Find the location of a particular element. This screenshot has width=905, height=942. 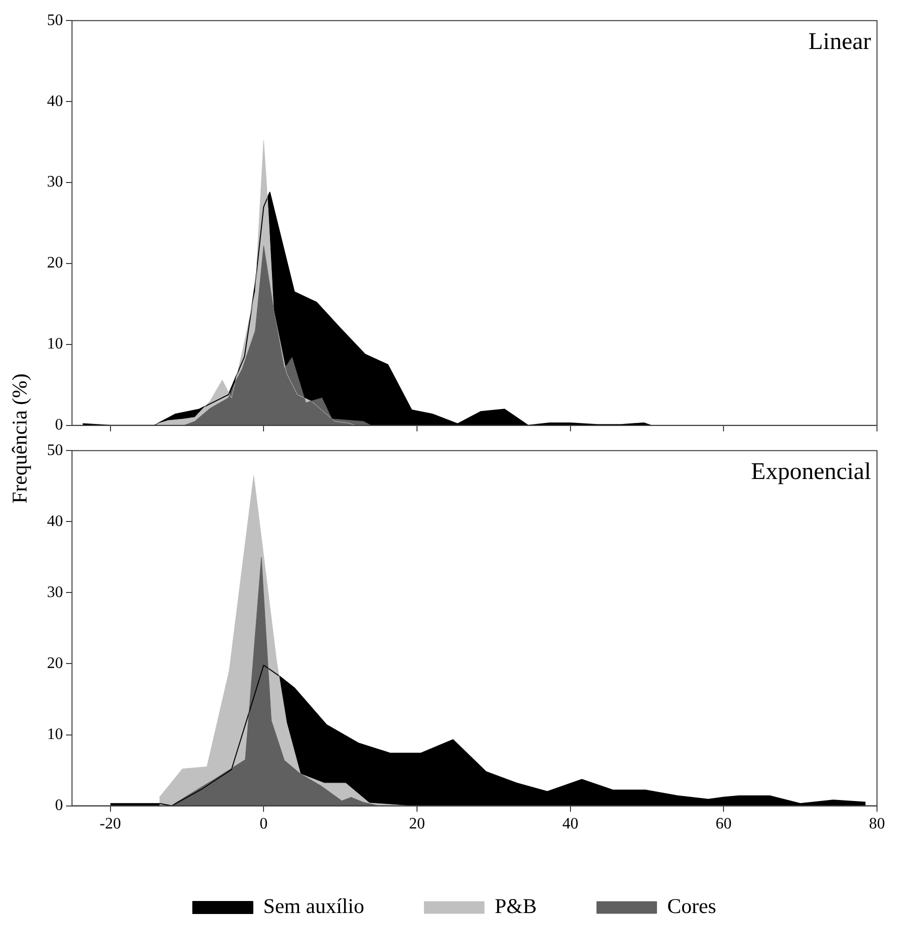

legend-label: Sem auxílio is located at coordinates (313, 906).